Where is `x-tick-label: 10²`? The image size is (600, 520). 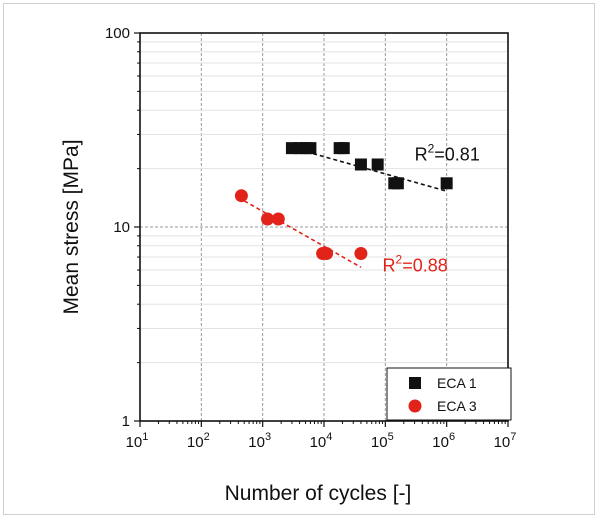
x-tick-label: 10² is located at coordinates (198, 441).